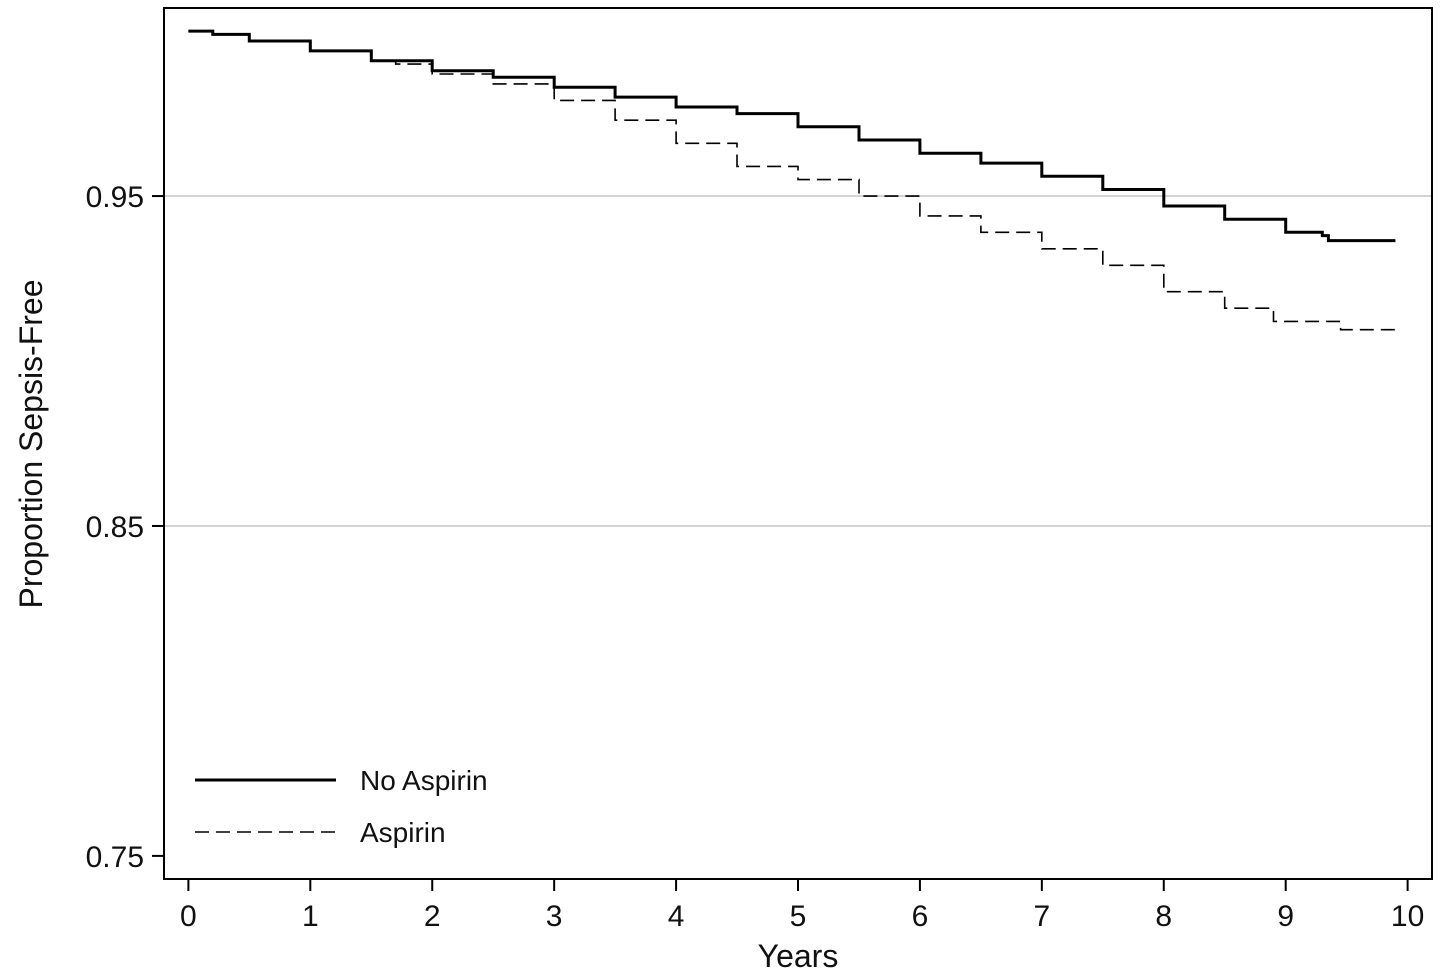 The height and width of the screenshot is (977, 1442). Describe the element at coordinates (1163, 916) in the screenshot. I see `x-tick-label: 8` at that location.